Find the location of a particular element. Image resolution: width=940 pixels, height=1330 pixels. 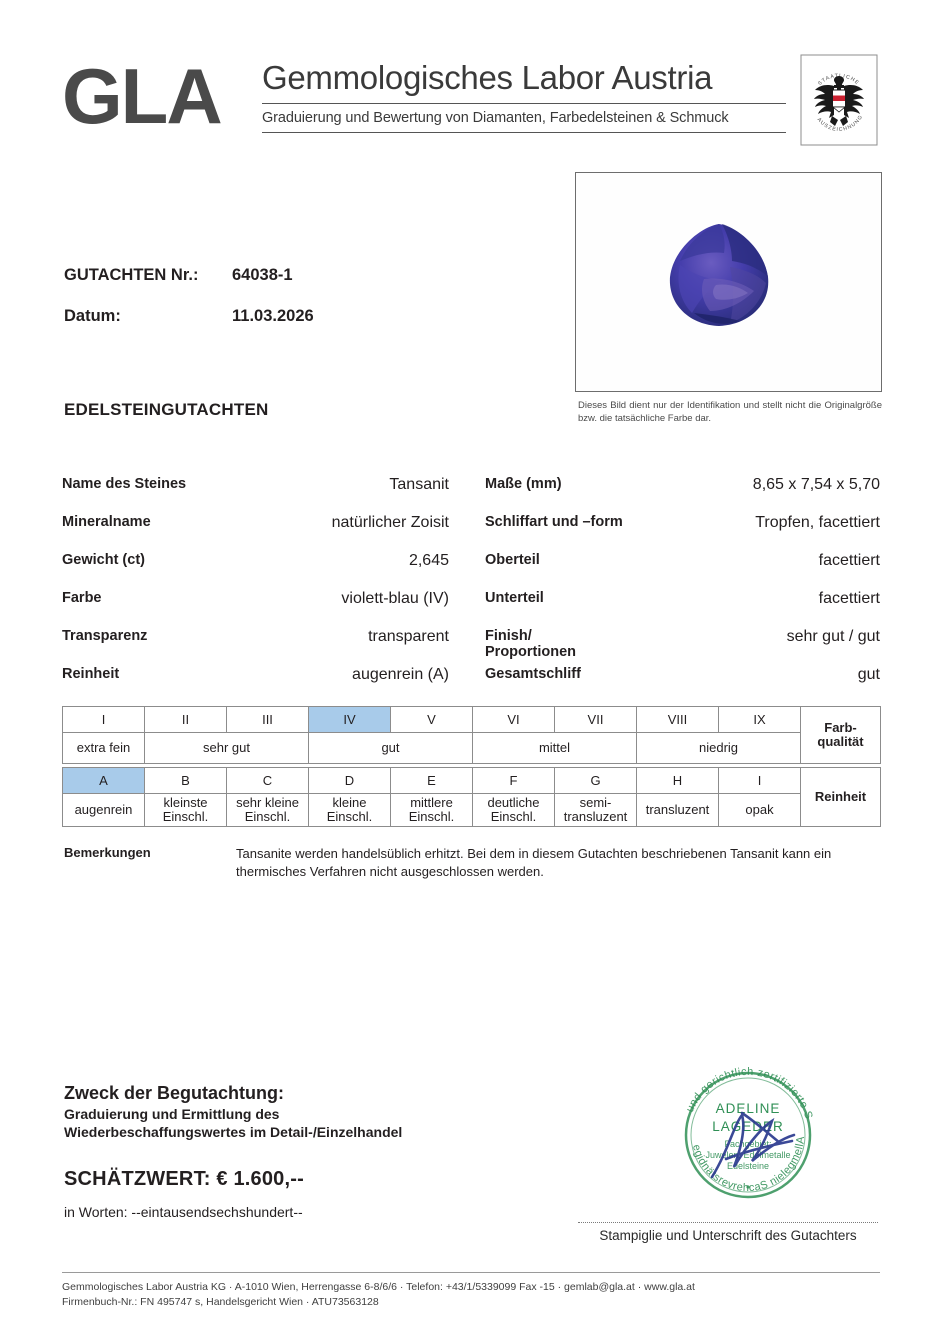

property-key: Reinheit is located at coordinates (91, 674).